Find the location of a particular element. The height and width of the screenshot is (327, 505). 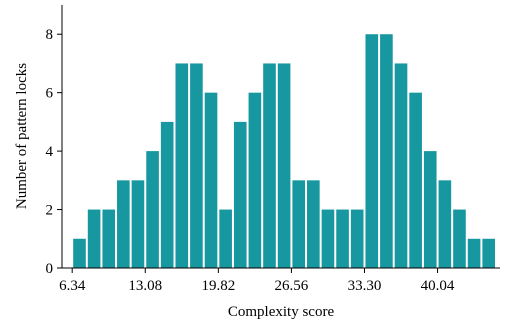

x-tick-label: 13.08 is located at coordinates (145, 286).